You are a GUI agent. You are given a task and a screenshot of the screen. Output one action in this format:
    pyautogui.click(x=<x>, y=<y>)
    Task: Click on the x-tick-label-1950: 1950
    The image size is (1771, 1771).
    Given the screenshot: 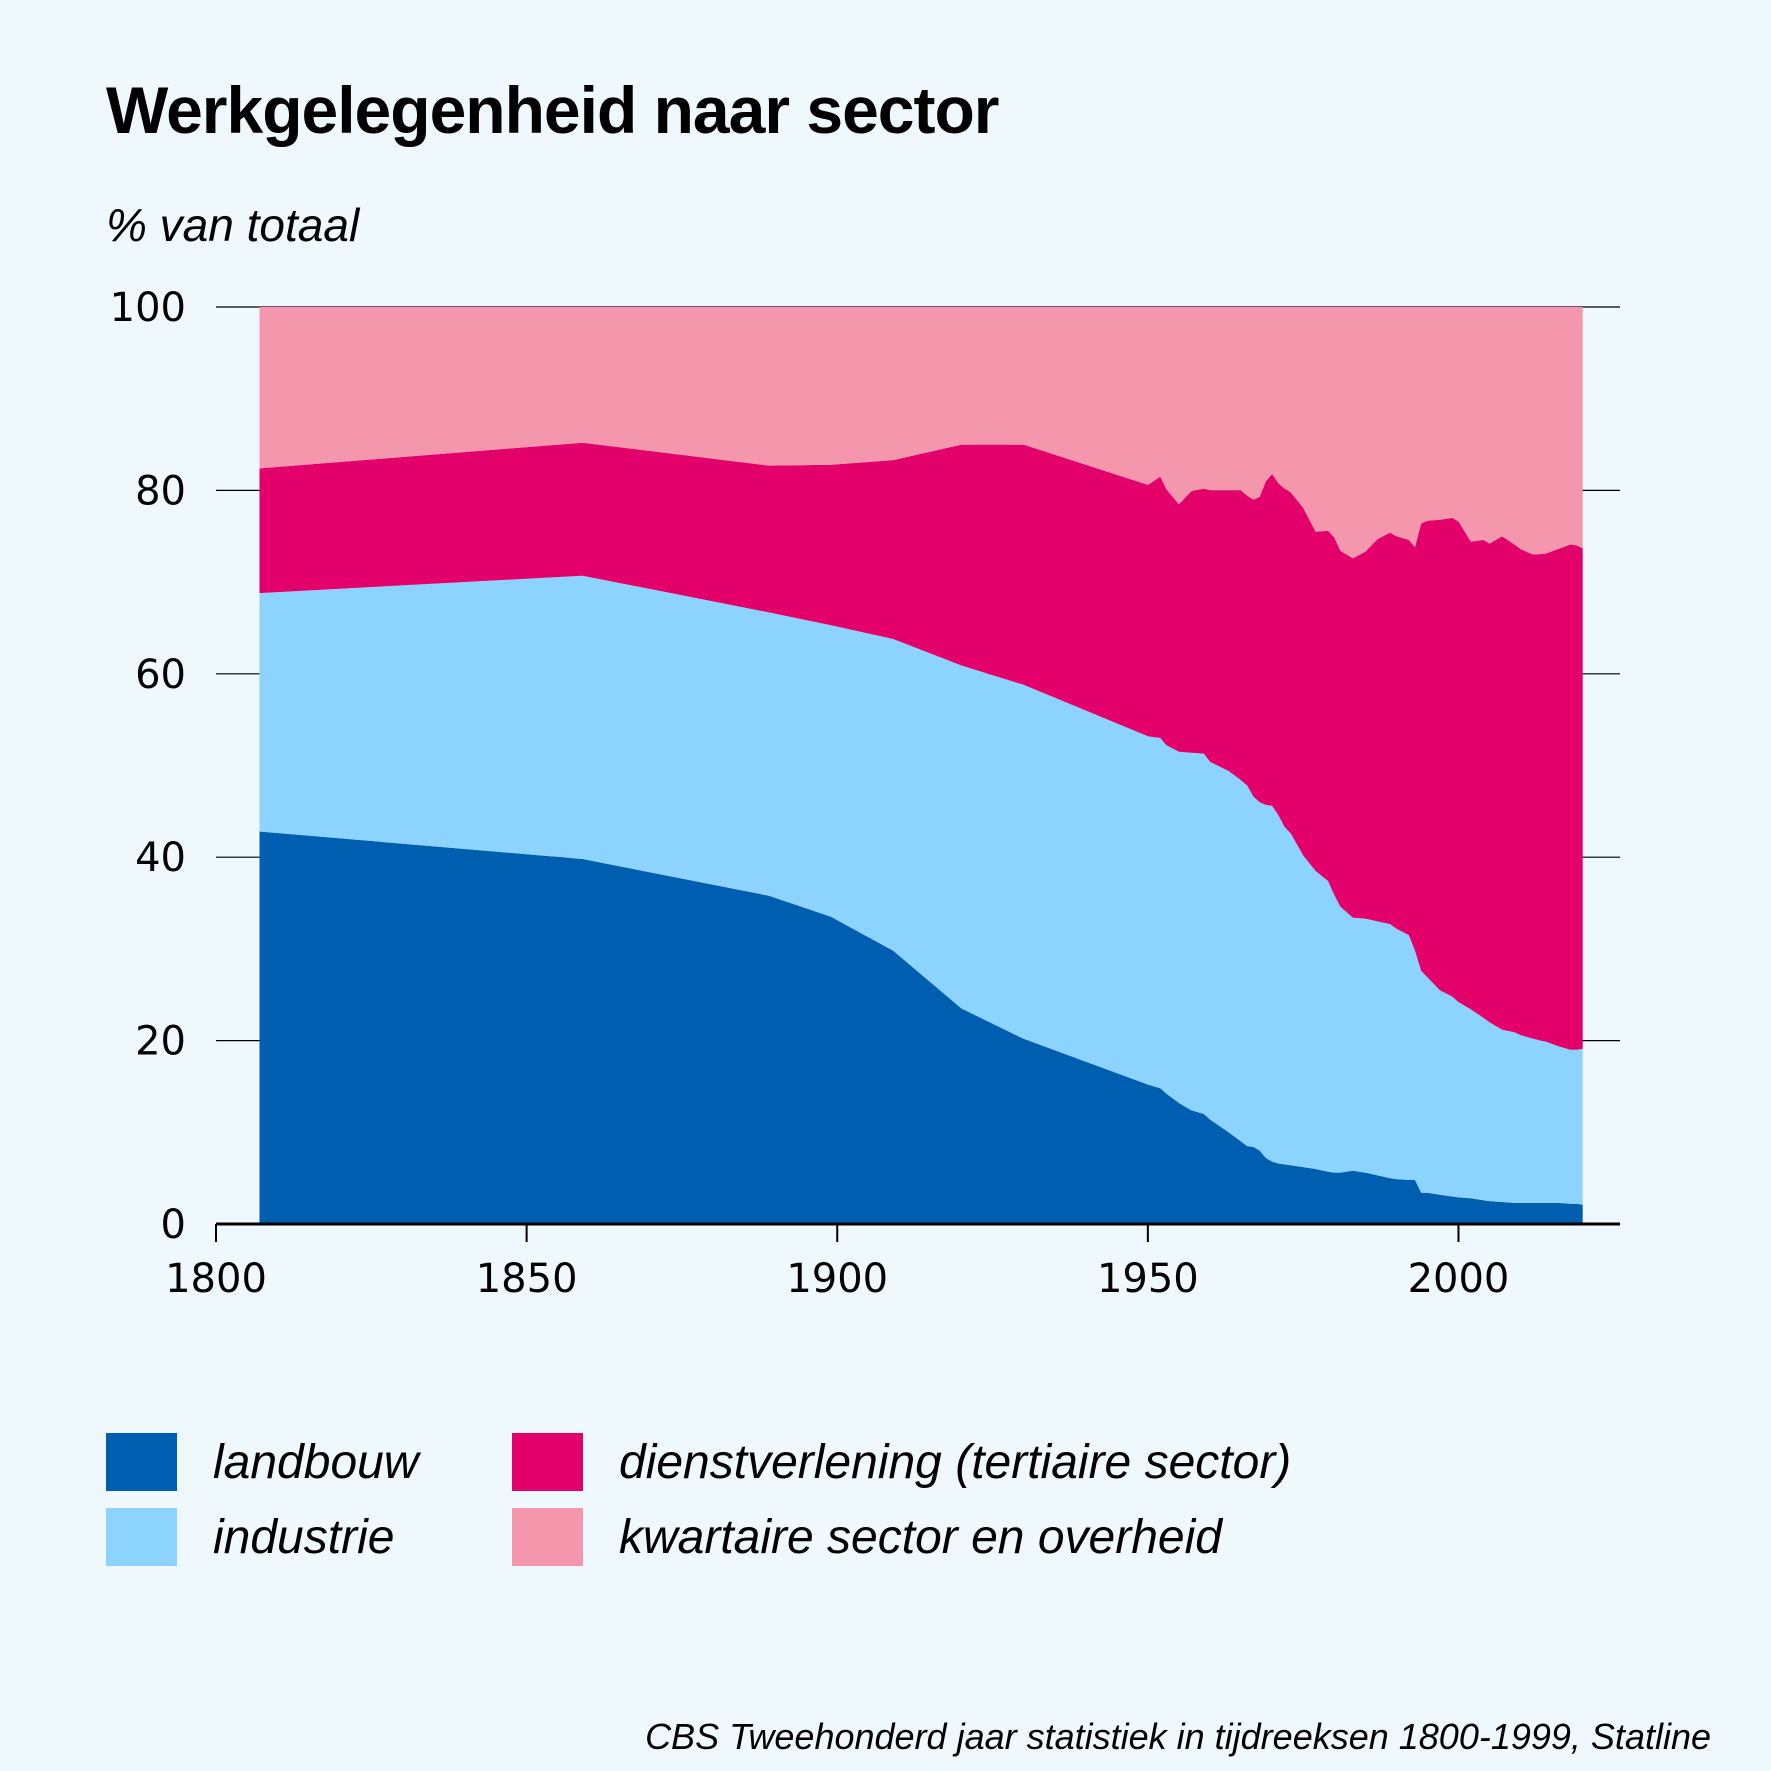 What is the action you would take?
    pyautogui.click(x=1148, y=1279)
    